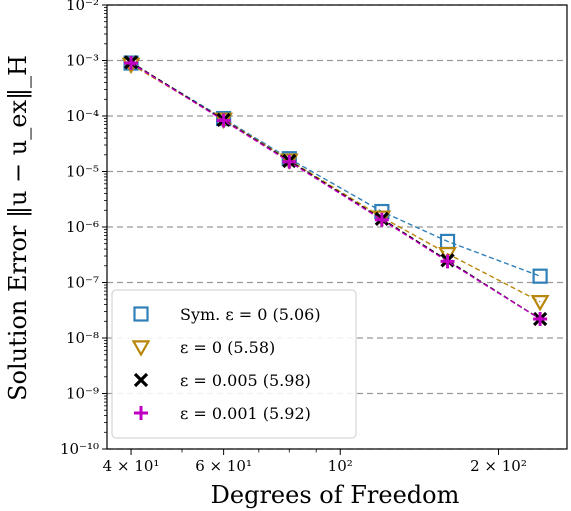 The image size is (571, 511). What do you see at coordinates (82, 172) in the screenshot?
I see `y-tick-label: 10⁻⁵` at bounding box center [82, 172].